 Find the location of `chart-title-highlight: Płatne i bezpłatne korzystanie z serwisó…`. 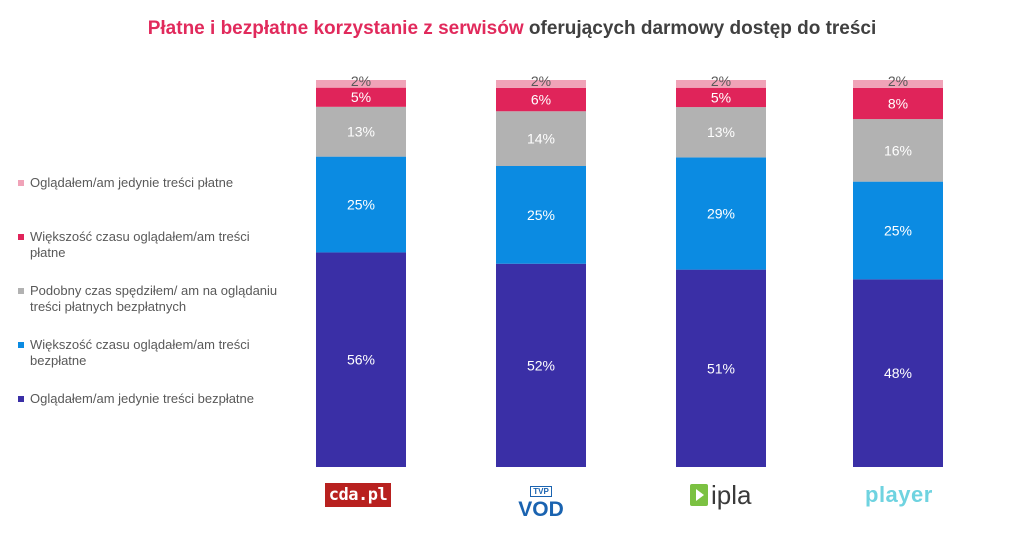

chart-title-highlight: Płatne i bezpłatne korzystanie z serwisó… is located at coordinates (335, 28).